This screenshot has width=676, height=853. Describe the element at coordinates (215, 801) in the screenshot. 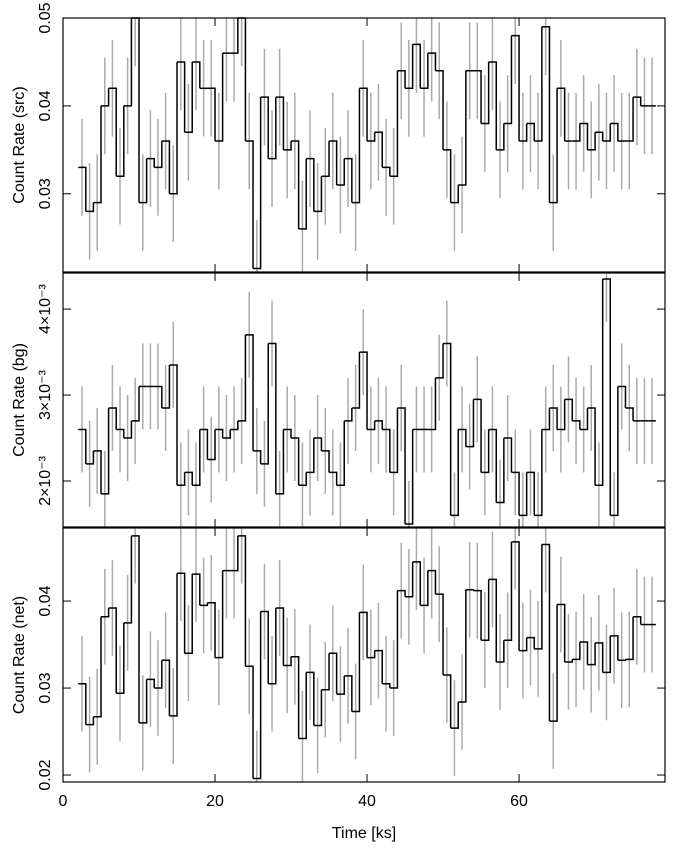

I see `x-tick-label: 20` at that location.